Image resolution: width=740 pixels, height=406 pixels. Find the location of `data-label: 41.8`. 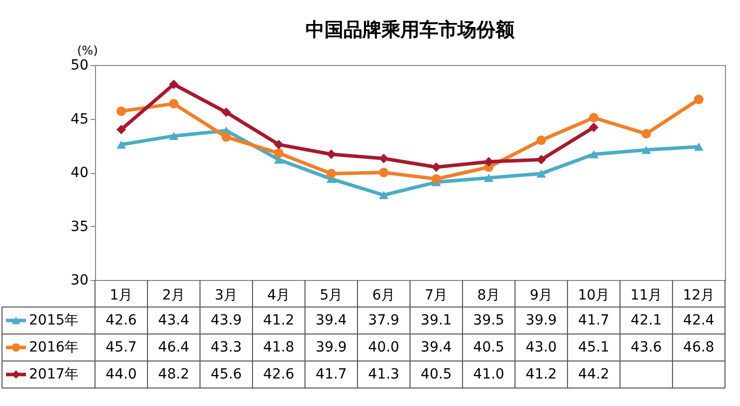

data-label: 41.8 is located at coordinates (278, 348).